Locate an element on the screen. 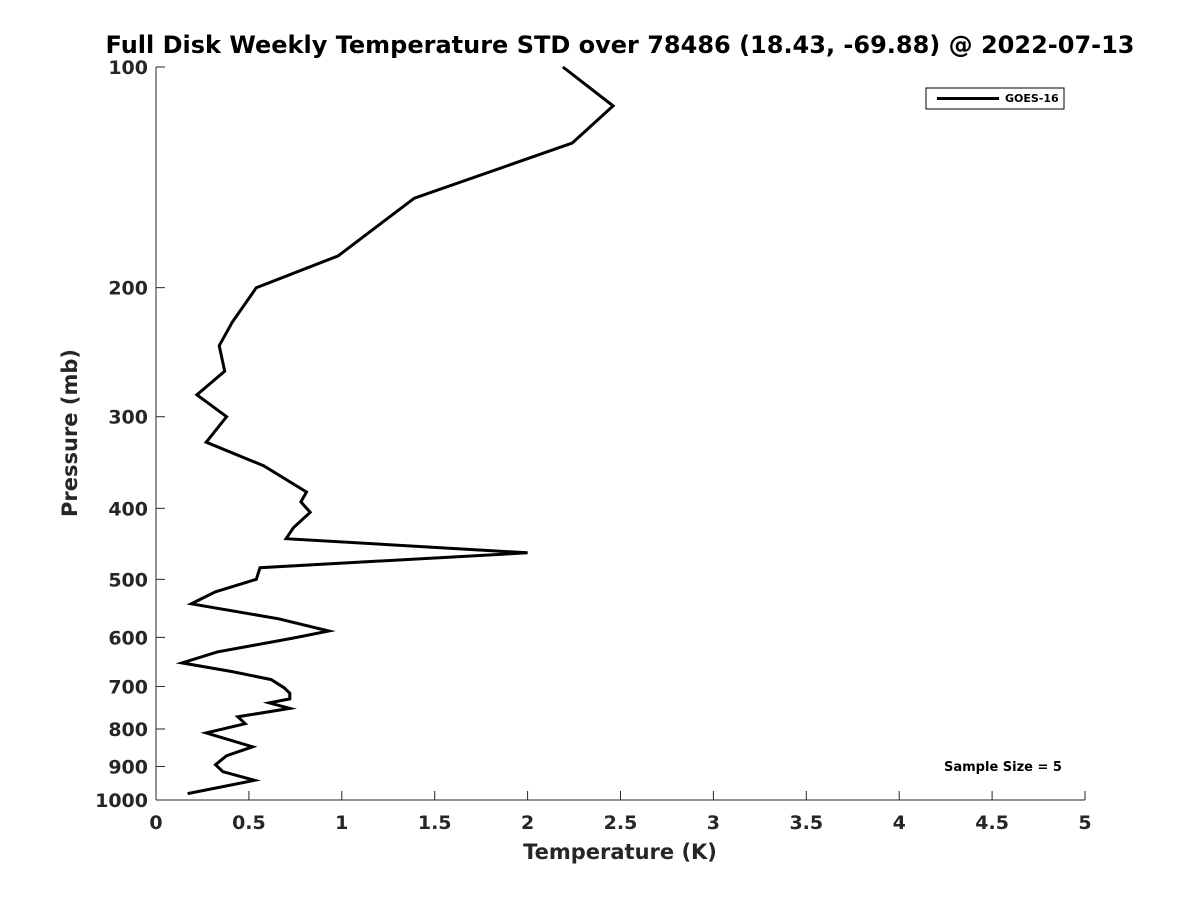 This screenshot has height=900, width=1200. y-tick-label: 500 is located at coordinates (128, 580).